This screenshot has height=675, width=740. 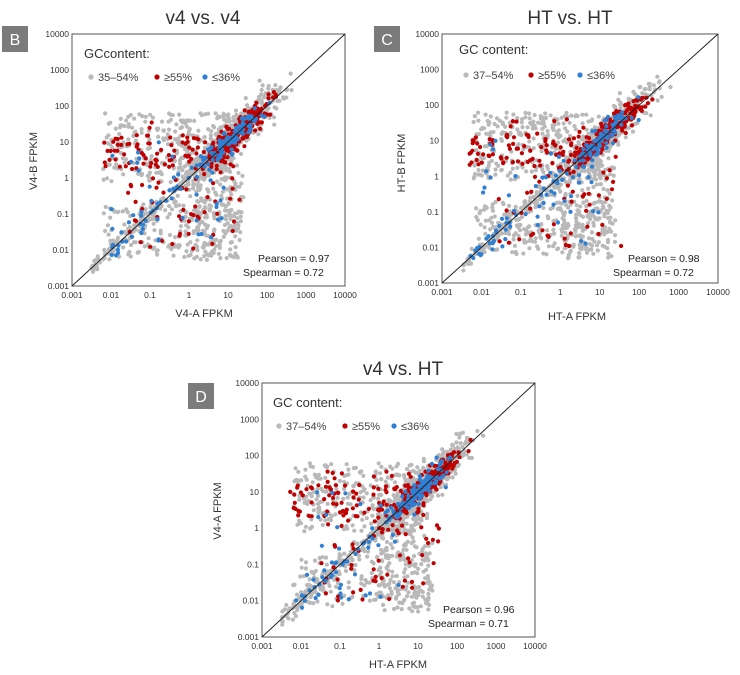 I want to click on legend: 35–54% ≥55% ≤36%, so click(x=164, y=78).